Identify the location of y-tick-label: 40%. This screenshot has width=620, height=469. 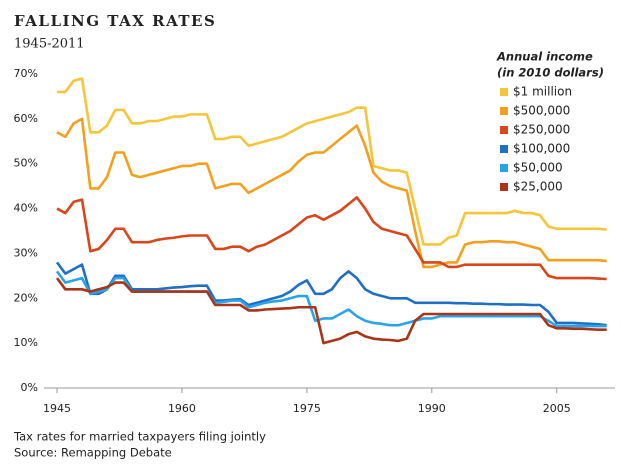
(26, 208).